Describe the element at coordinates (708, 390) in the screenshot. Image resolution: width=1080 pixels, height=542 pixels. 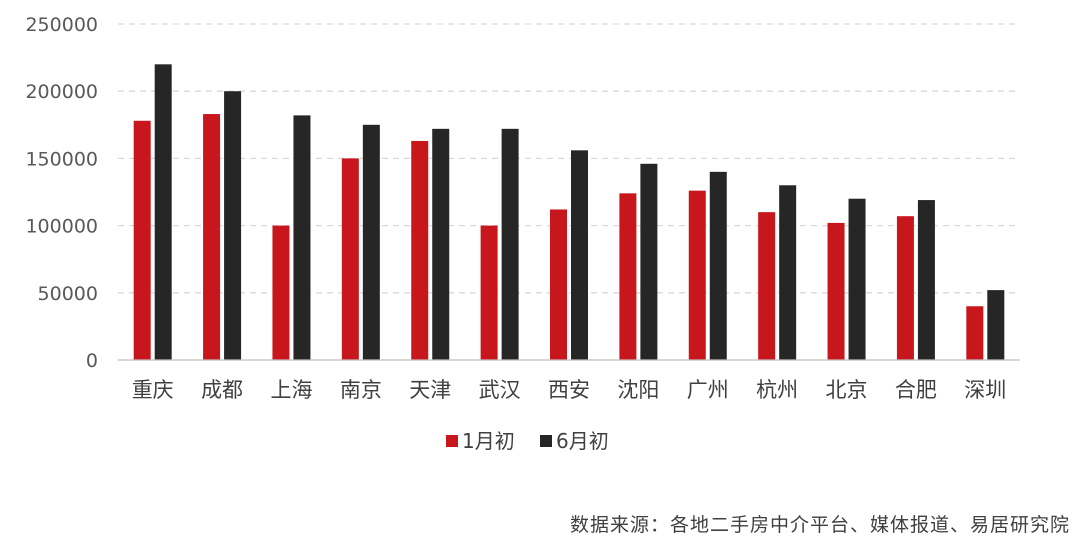
I see `category-label: 广州` at that location.